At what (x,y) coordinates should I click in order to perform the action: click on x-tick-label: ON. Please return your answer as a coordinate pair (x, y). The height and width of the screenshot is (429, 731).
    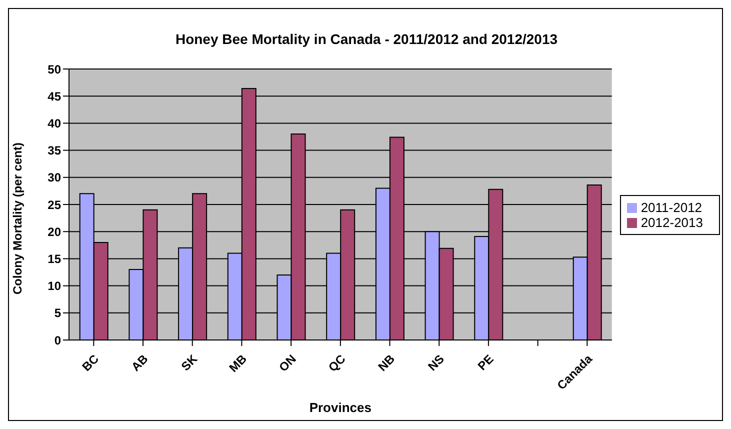
    Looking at the image, I should click on (287, 363).